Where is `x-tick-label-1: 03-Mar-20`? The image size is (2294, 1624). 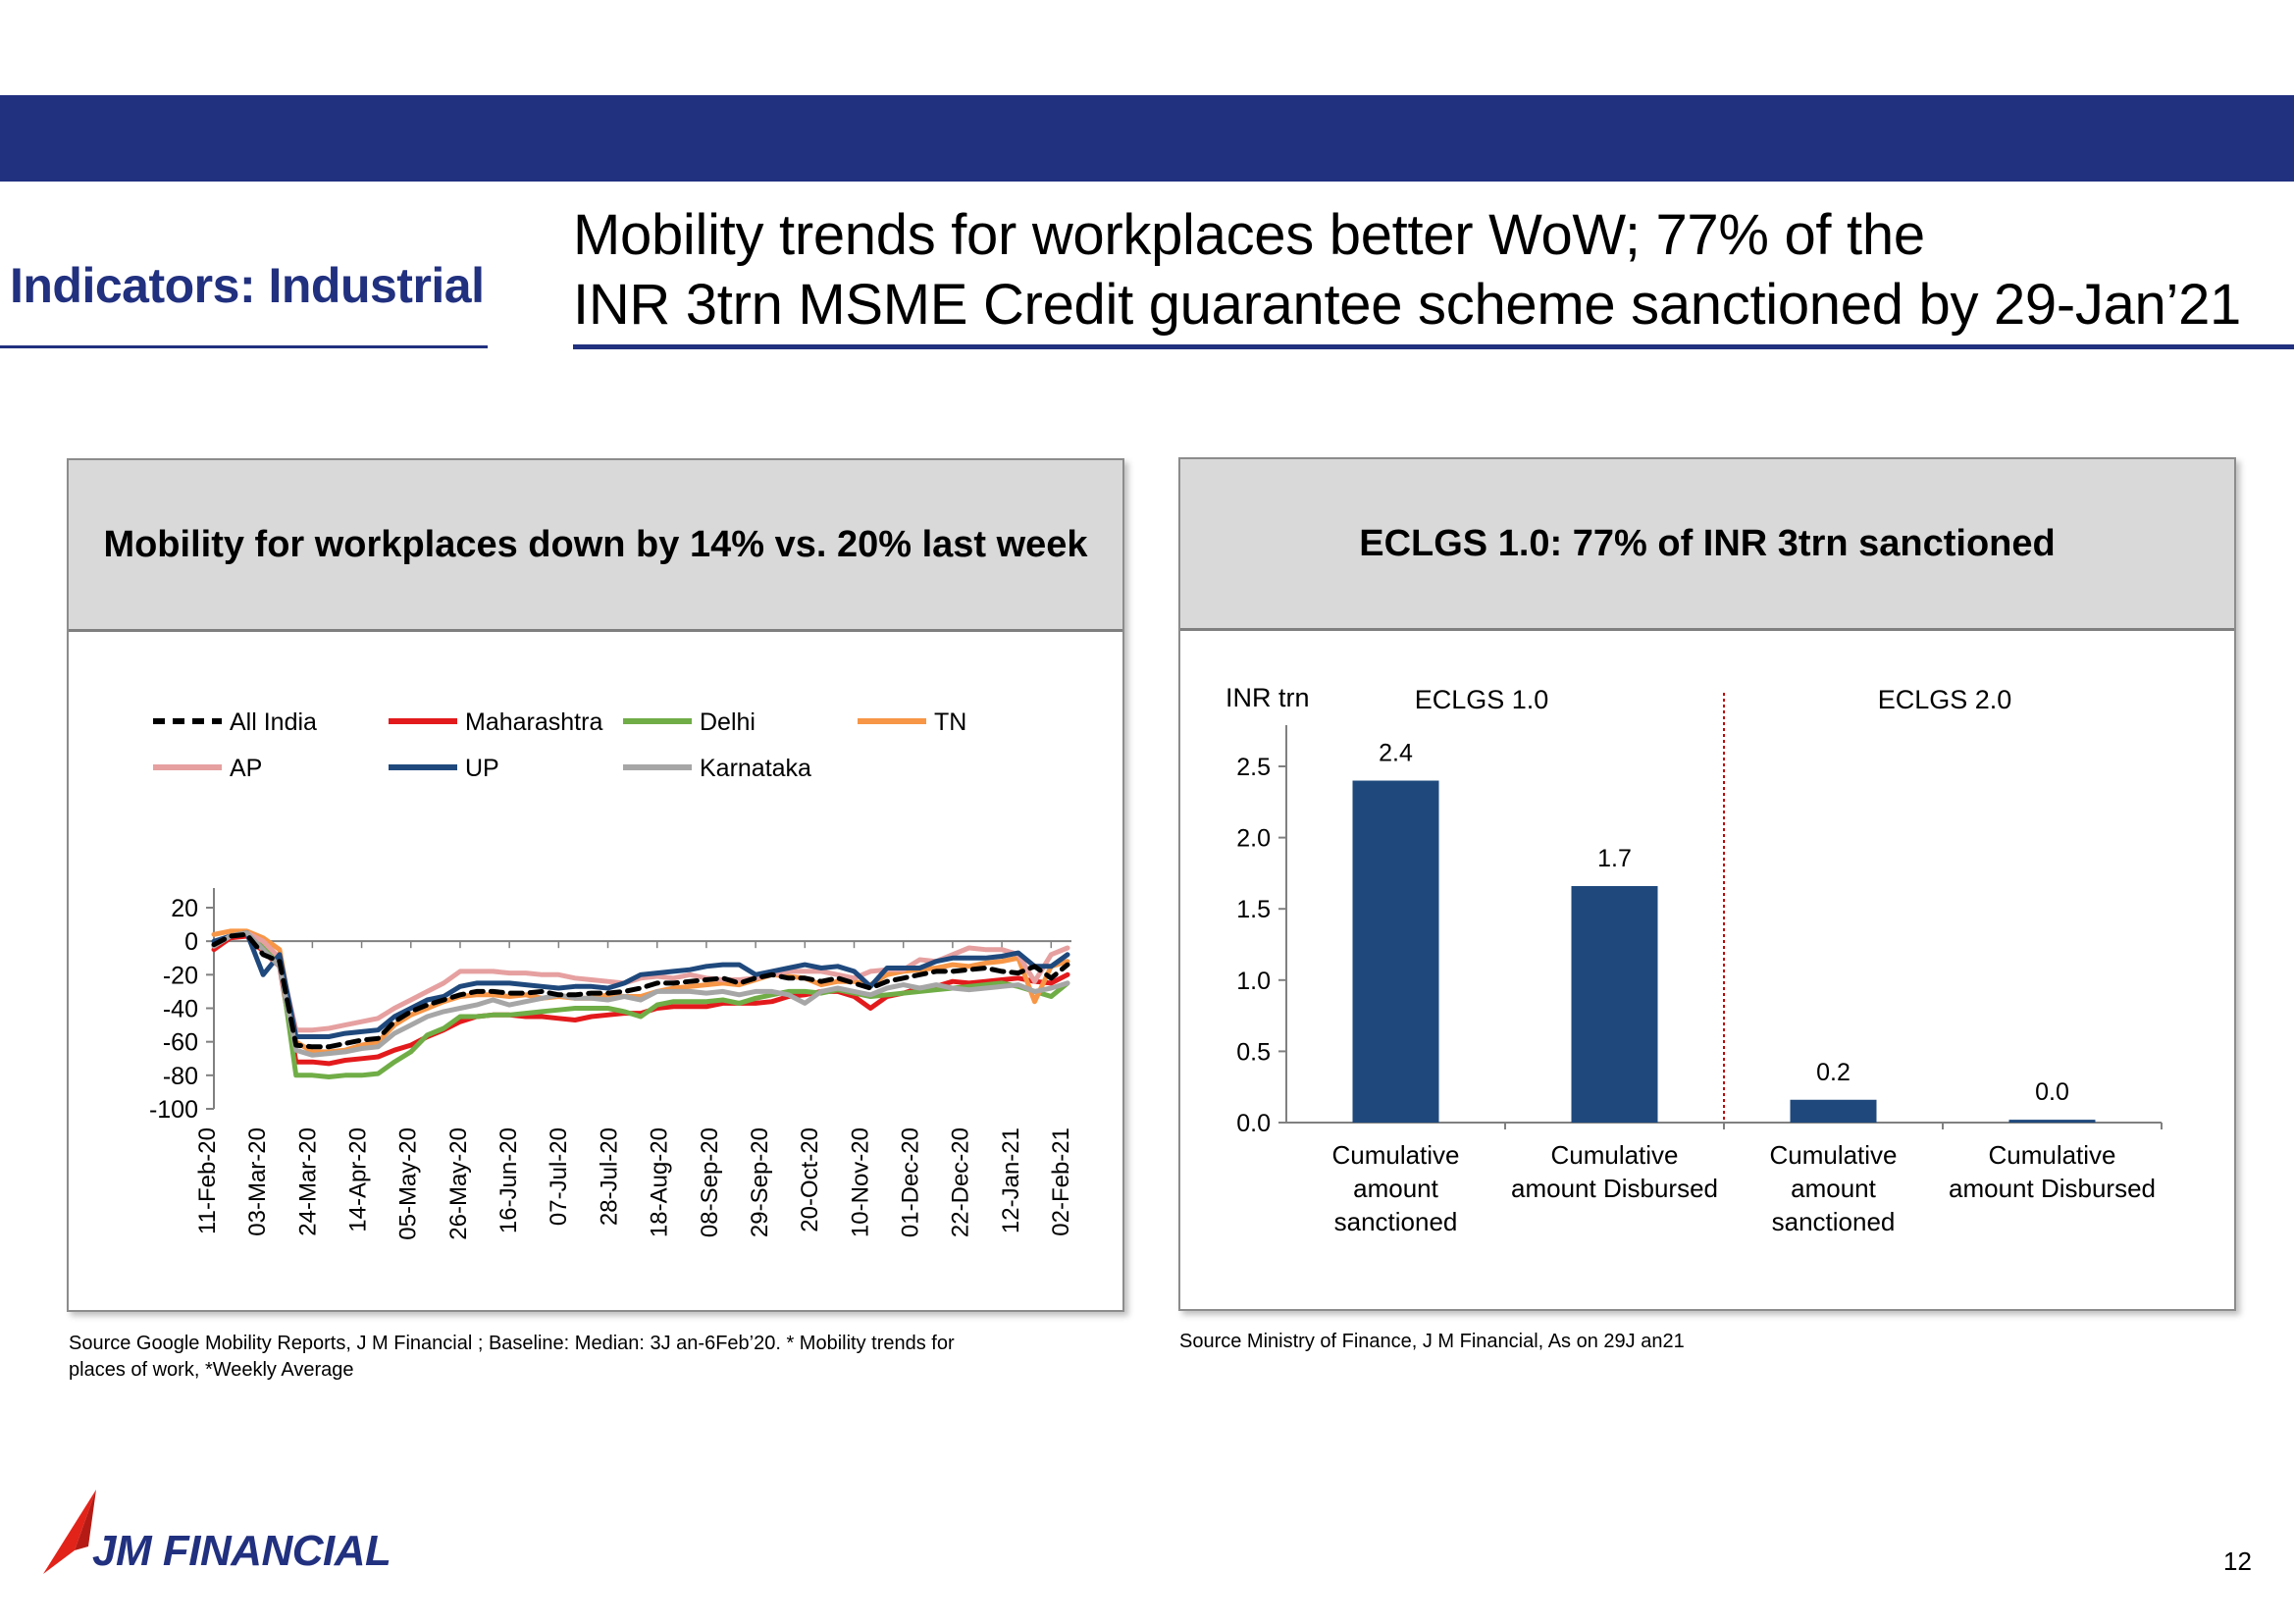 x-tick-label-1: 03-Mar-20 is located at coordinates (257, 1181).